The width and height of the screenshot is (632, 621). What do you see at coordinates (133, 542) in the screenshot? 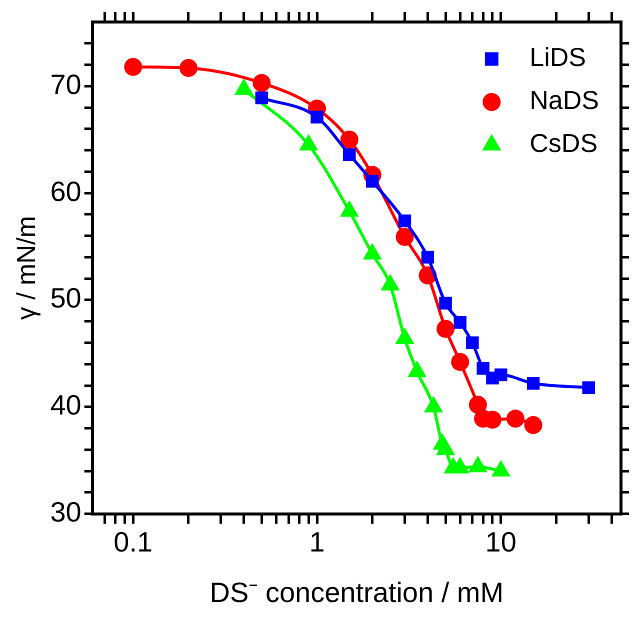
I see `x-tick-label: 0.1` at bounding box center [133, 542].